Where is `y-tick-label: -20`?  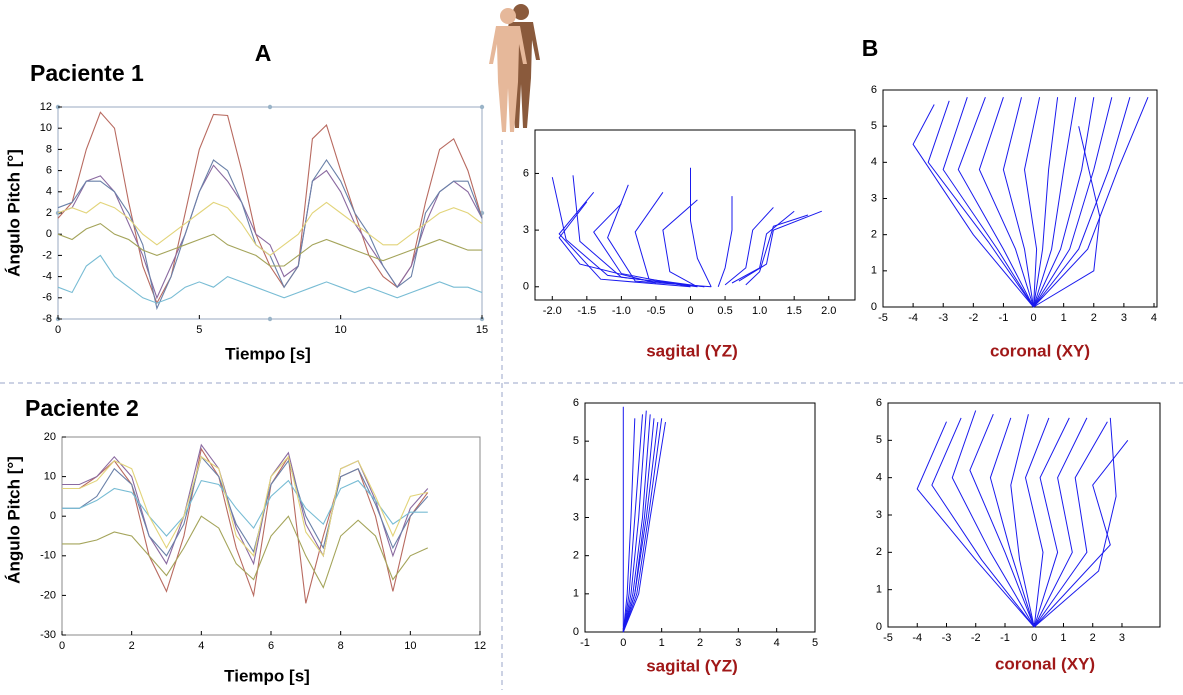 y-tick-label: -20 is located at coordinates (48, 595).